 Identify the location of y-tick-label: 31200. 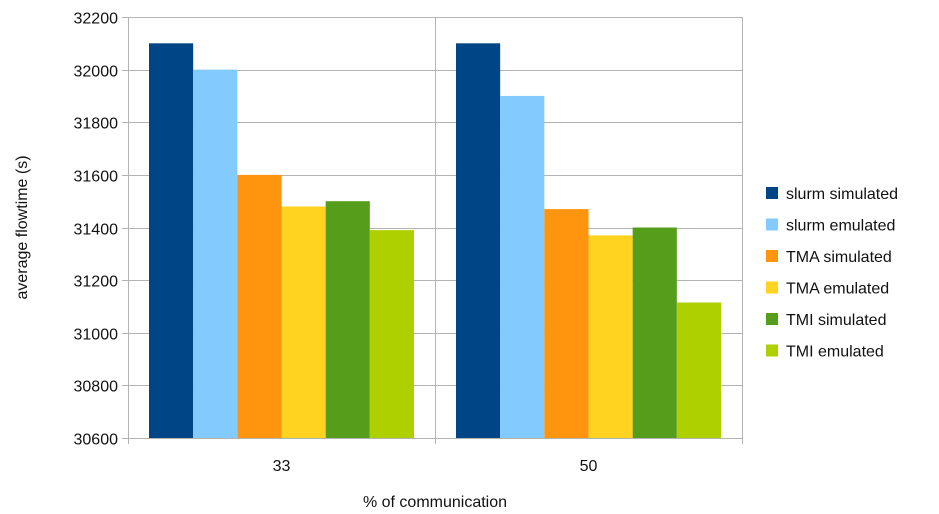
(96, 282).